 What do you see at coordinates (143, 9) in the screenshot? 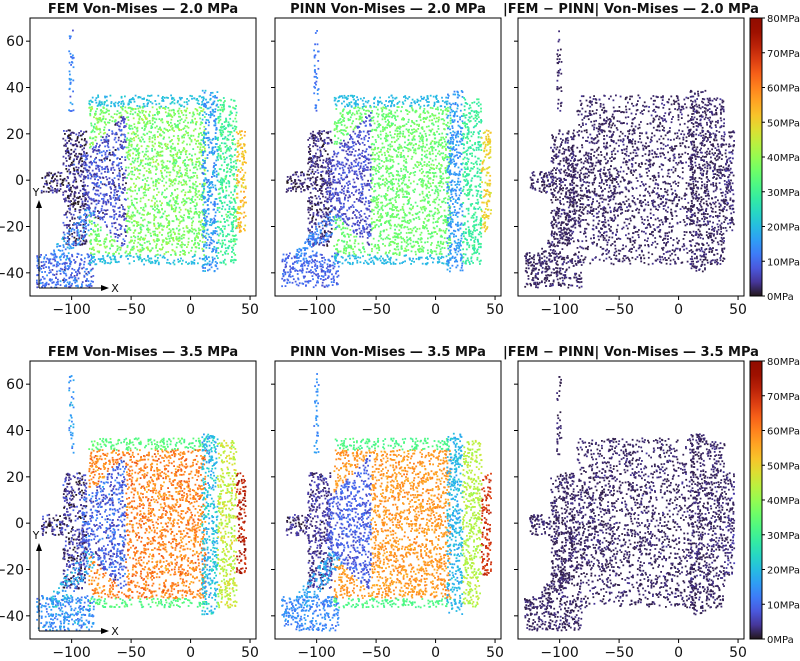
I see `panel-title: FEM Von-Mises — 2.0 MPa` at bounding box center [143, 9].